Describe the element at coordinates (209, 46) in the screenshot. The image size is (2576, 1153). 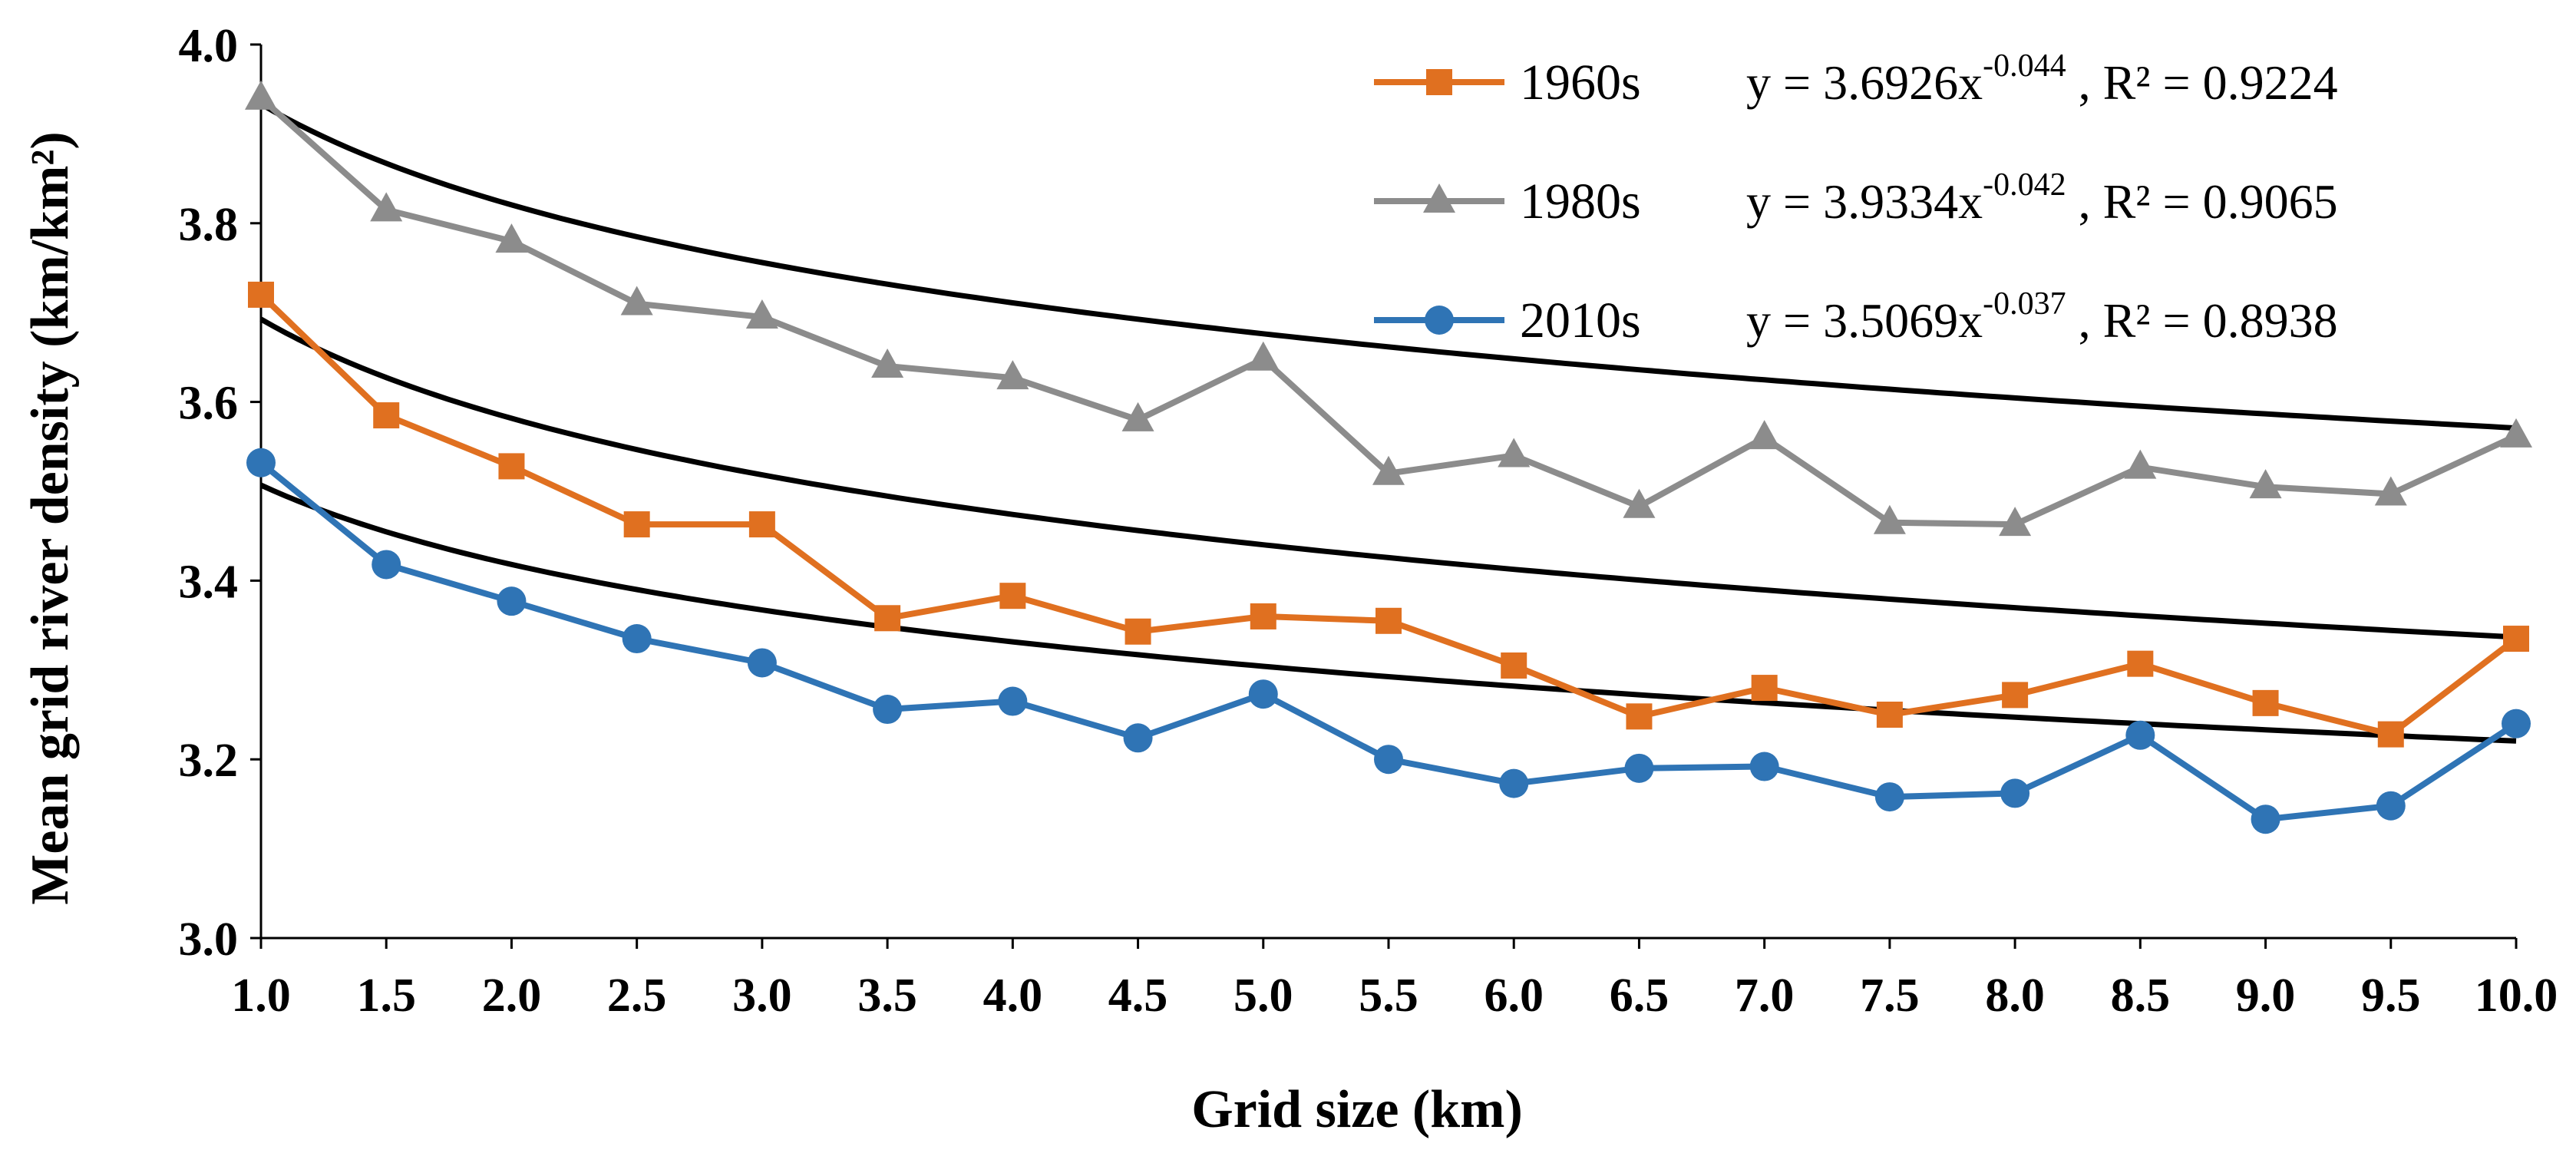
I see `y-tick-label: 4.0` at that location.